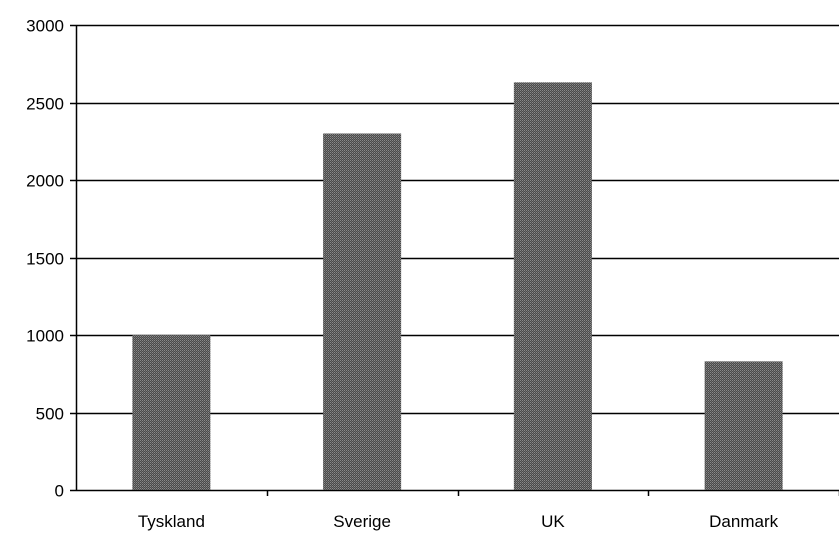  I want to click on x-tick-label: Danmark, so click(743, 521).